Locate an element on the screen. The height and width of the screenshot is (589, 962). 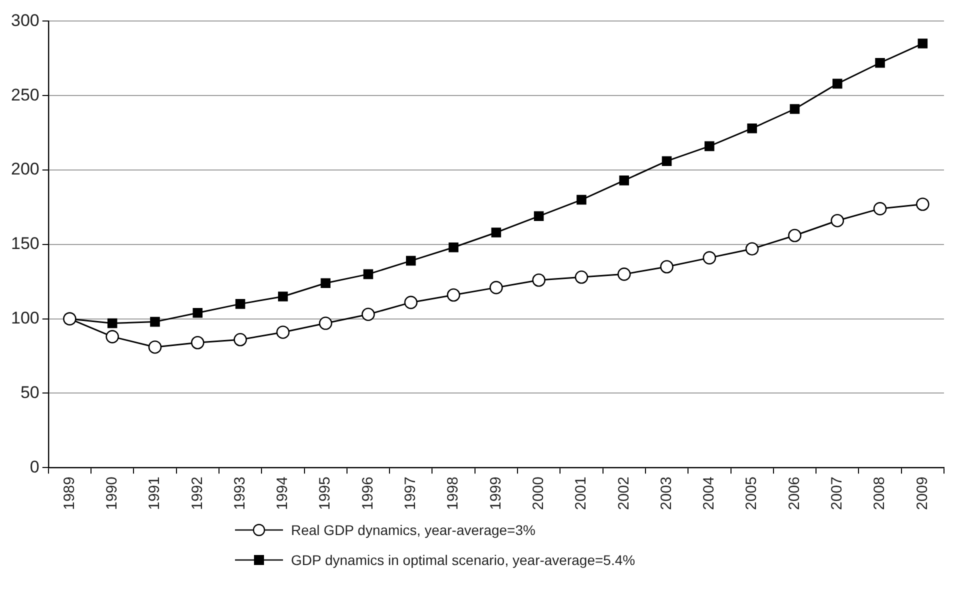
x-tick-label: 1996 is located at coordinates (367, 493).